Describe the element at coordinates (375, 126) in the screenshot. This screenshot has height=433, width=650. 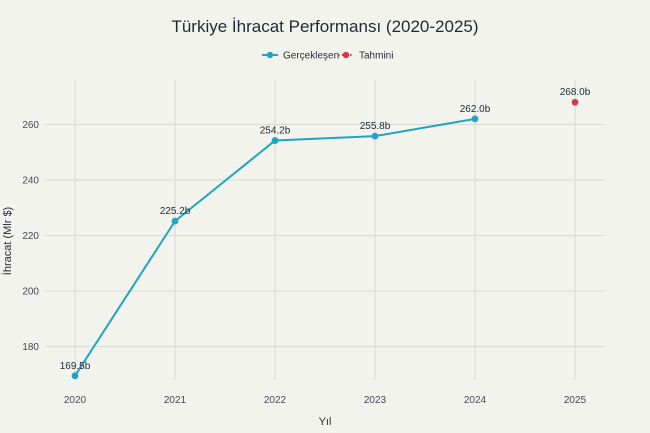
I see `data-label-actual-2023: 255.8b` at that location.